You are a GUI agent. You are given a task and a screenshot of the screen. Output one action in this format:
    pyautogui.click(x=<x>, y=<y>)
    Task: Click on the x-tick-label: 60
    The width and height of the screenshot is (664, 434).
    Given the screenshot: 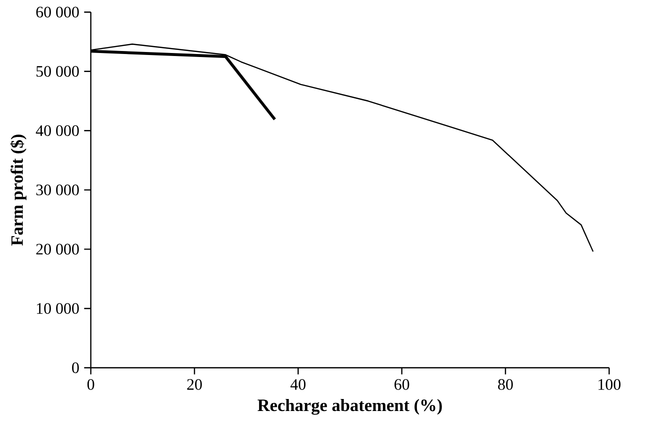 What is the action you would take?
    pyautogui.click(x=402, y=384)
    